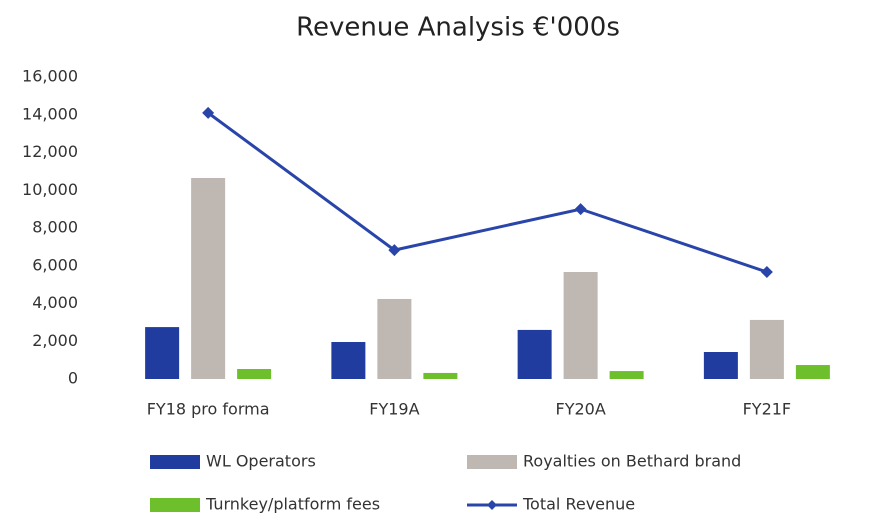 The image size is (873, 518). I want to click on y-tick-label: 6,000, so click(55, 264).